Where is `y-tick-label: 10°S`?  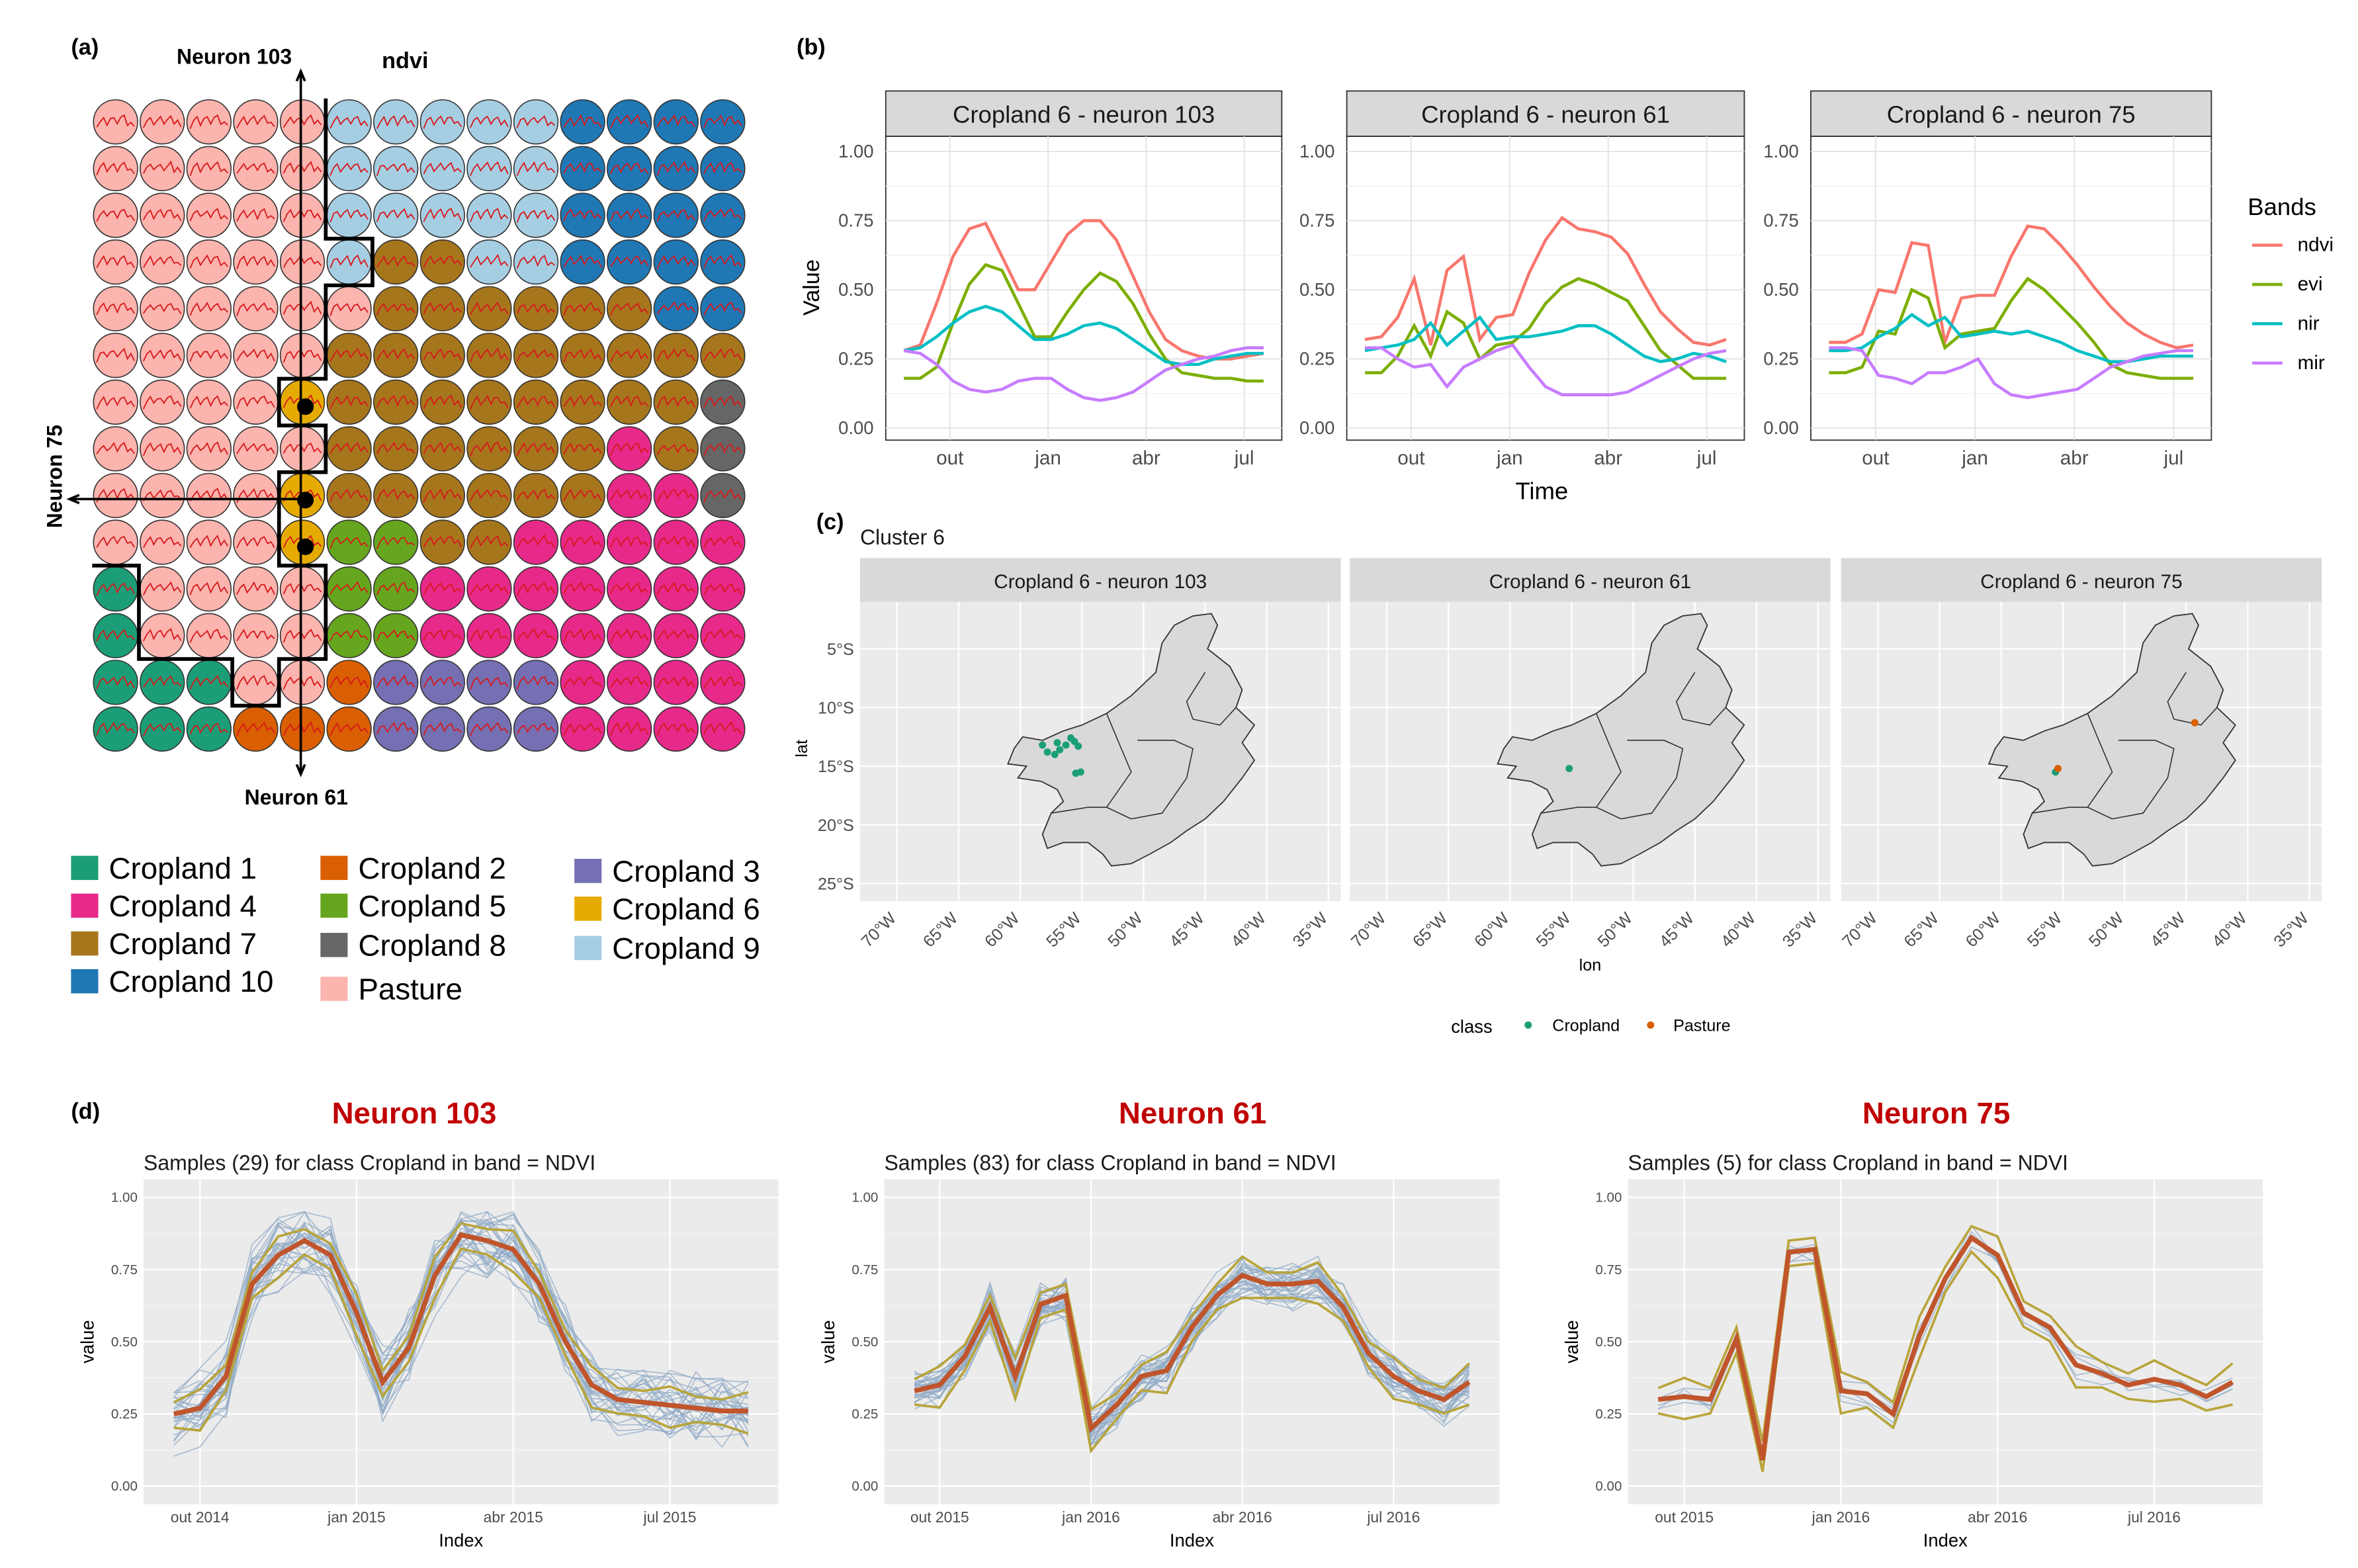
y-tick-label: 10°S is located at coordinates (836, 708).